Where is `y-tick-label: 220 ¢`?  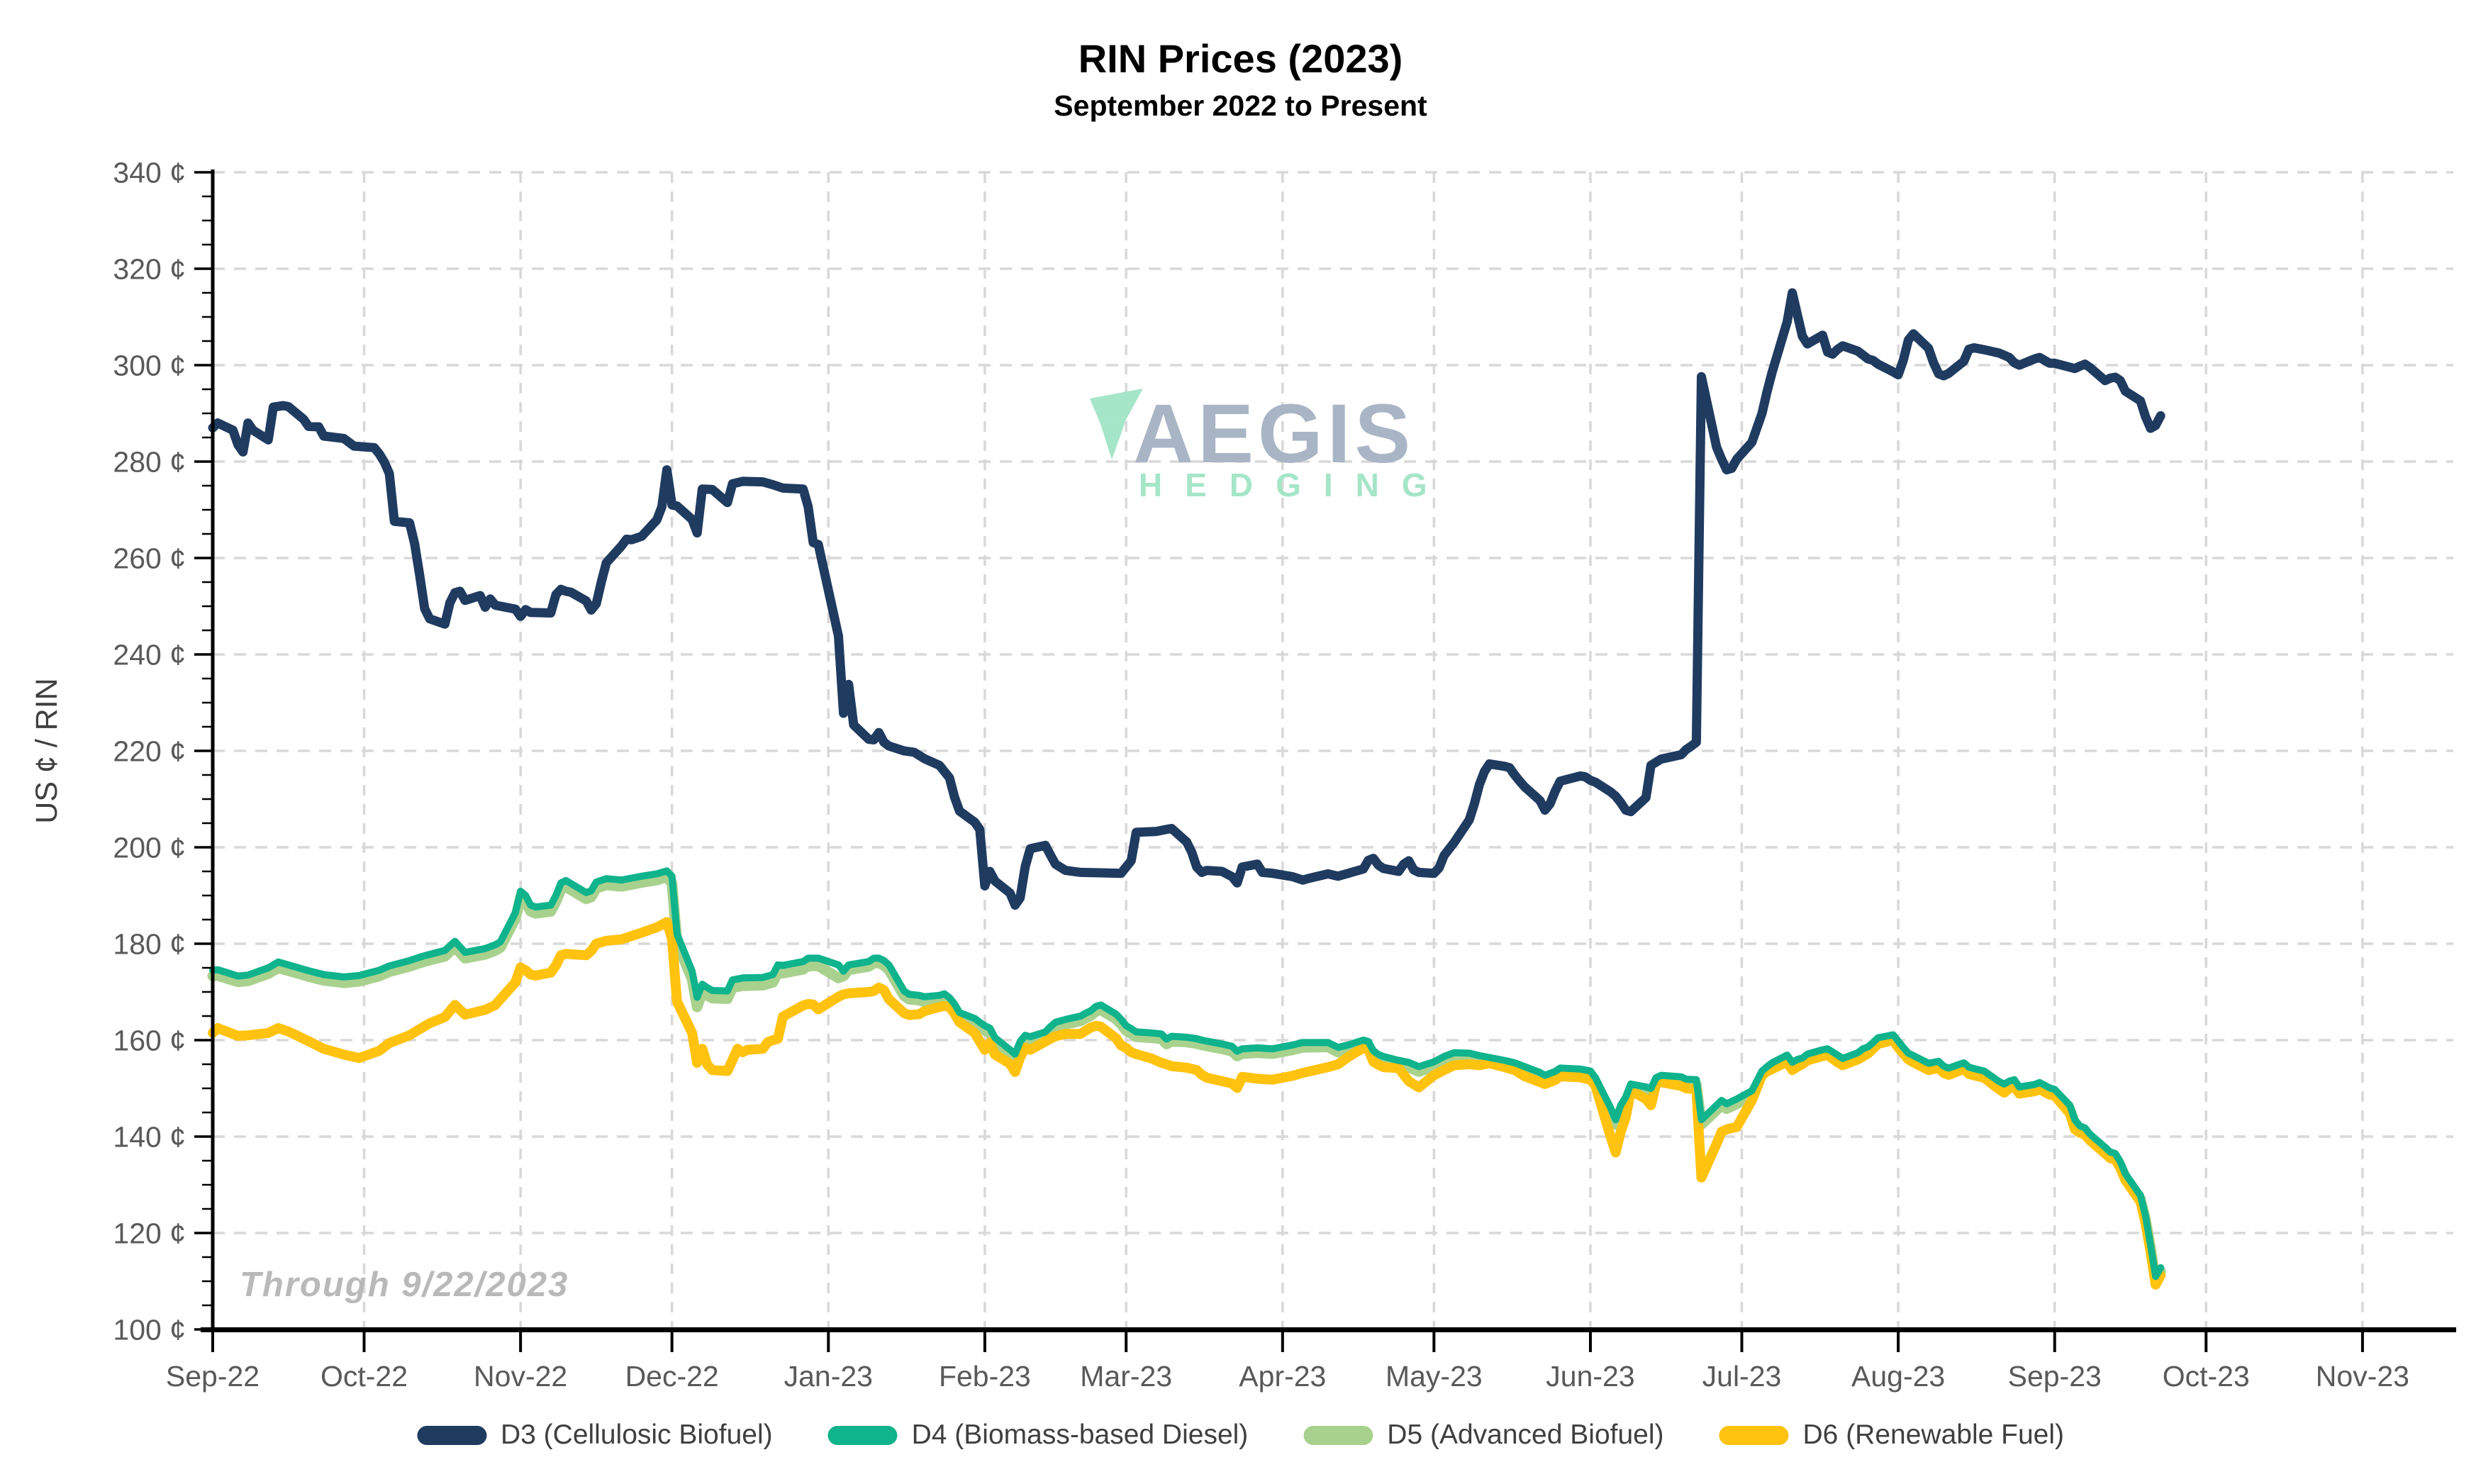
y-tick-label: 220 ¢ is located at coordinates (149, 751).